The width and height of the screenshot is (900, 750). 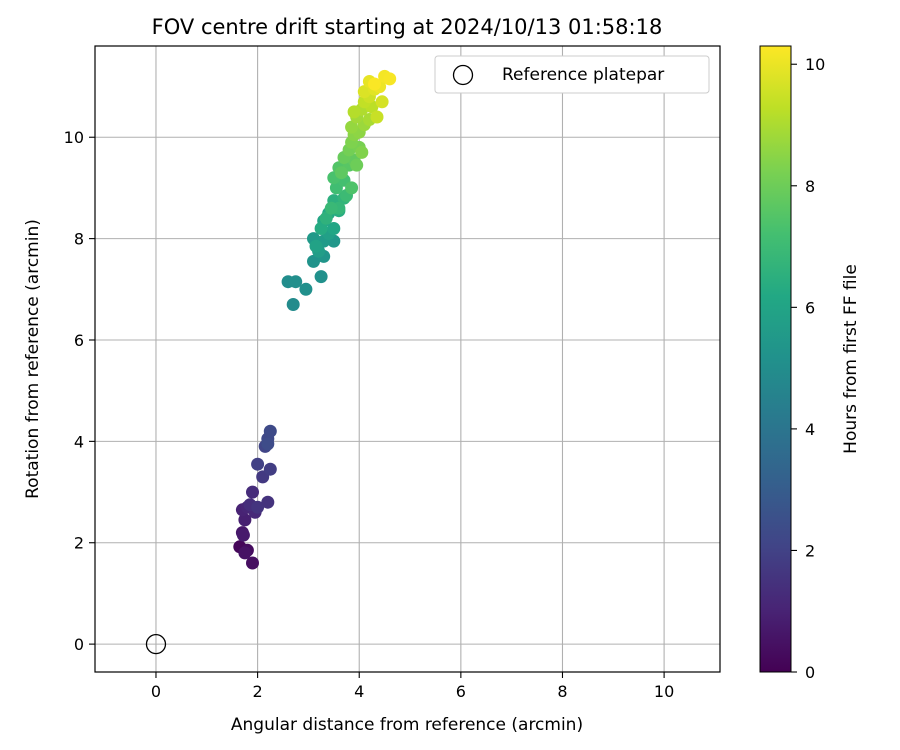 What do you see at coordinates (156, 691) in the screenshot?
I see `x-tick-label: 0` at bounding box center [156, 691].